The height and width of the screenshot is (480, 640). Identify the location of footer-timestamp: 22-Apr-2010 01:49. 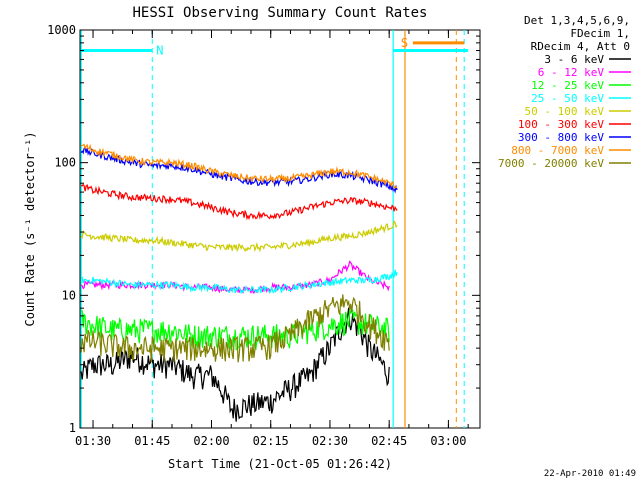
(590, 474).